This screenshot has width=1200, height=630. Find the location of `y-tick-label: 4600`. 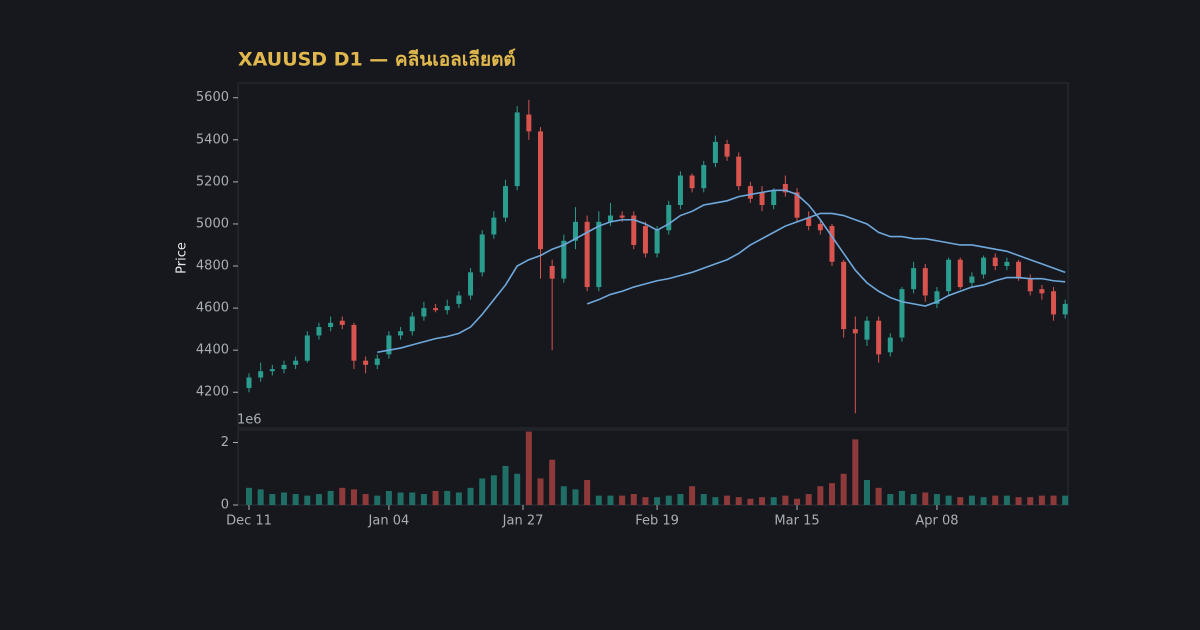

y-tick-label: 4600 is located at coordinates (212, 308).